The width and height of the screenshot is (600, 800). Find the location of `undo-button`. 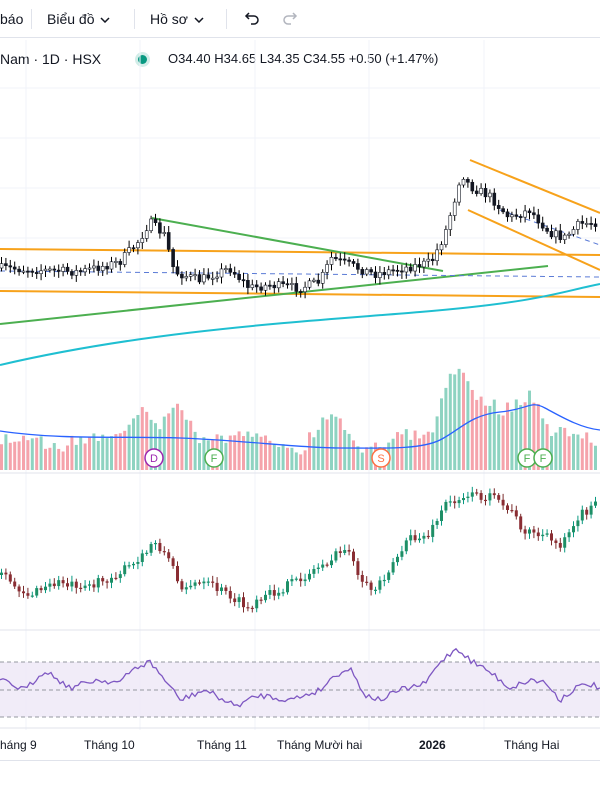

undo-button is located at coordinates (251, 20).